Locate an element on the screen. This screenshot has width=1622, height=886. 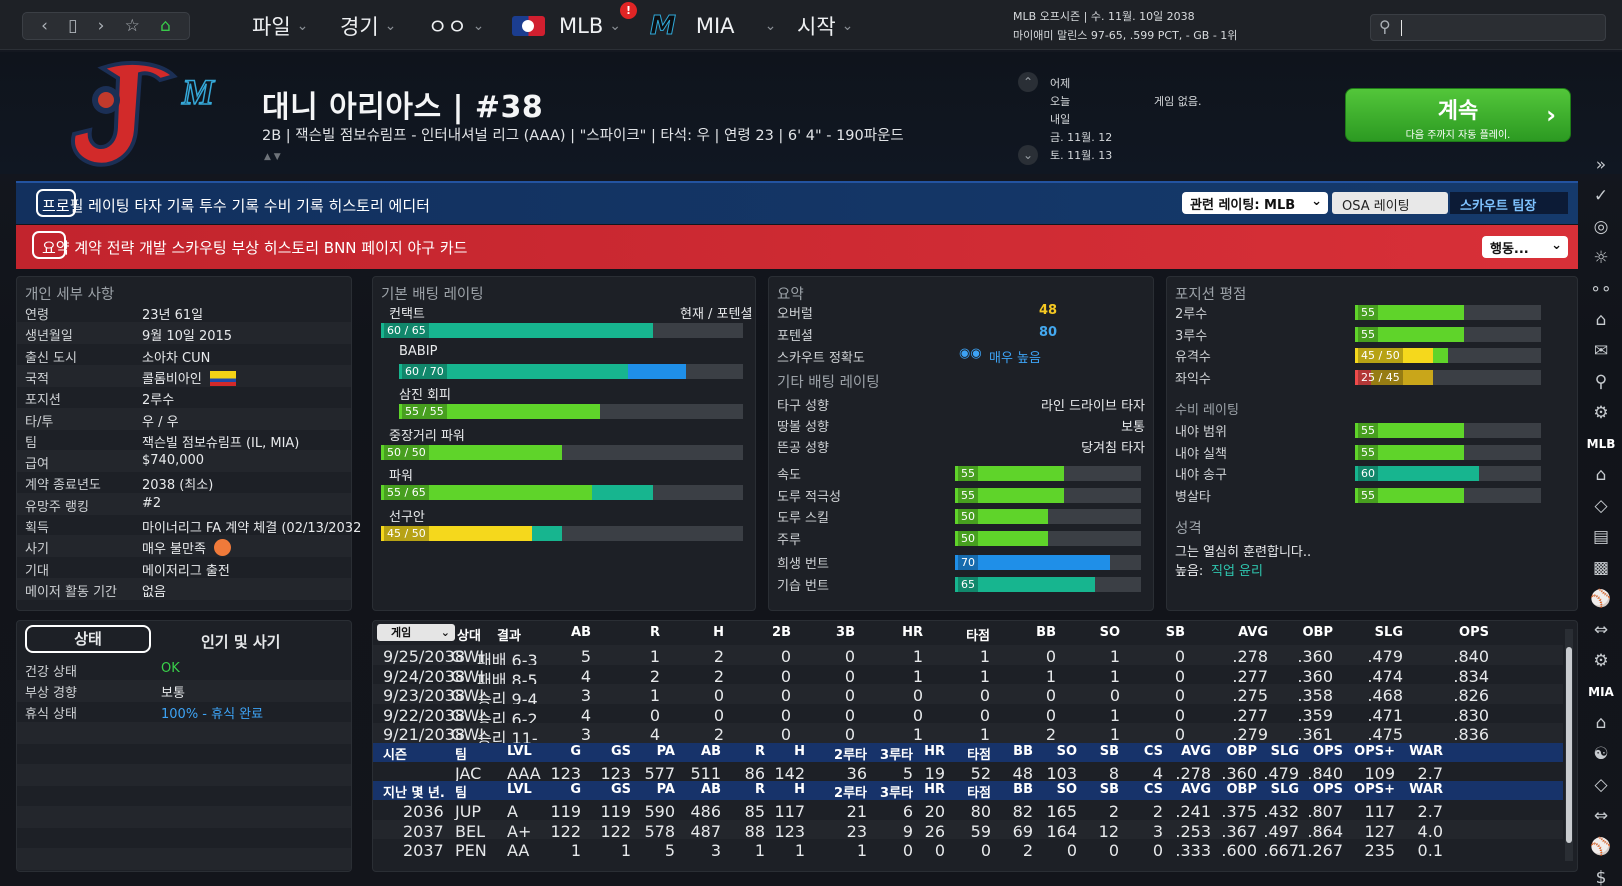
search-input: ⚲ is located at coordinates (1488, 27).